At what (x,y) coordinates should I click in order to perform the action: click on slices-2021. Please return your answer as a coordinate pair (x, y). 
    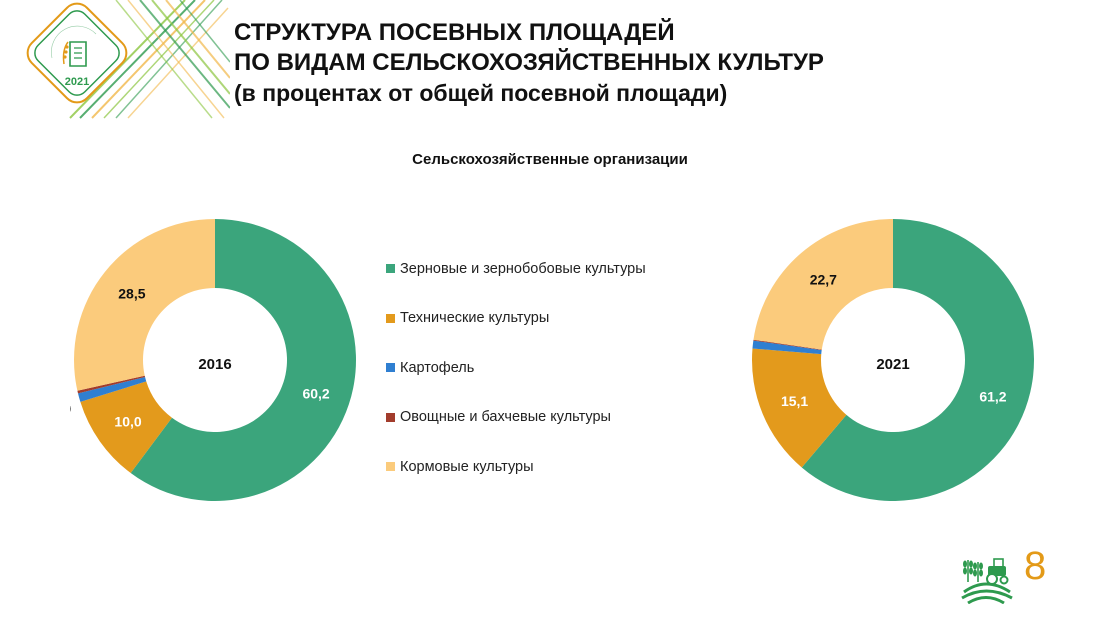
    Looking at the image, I should click on (893, 360).